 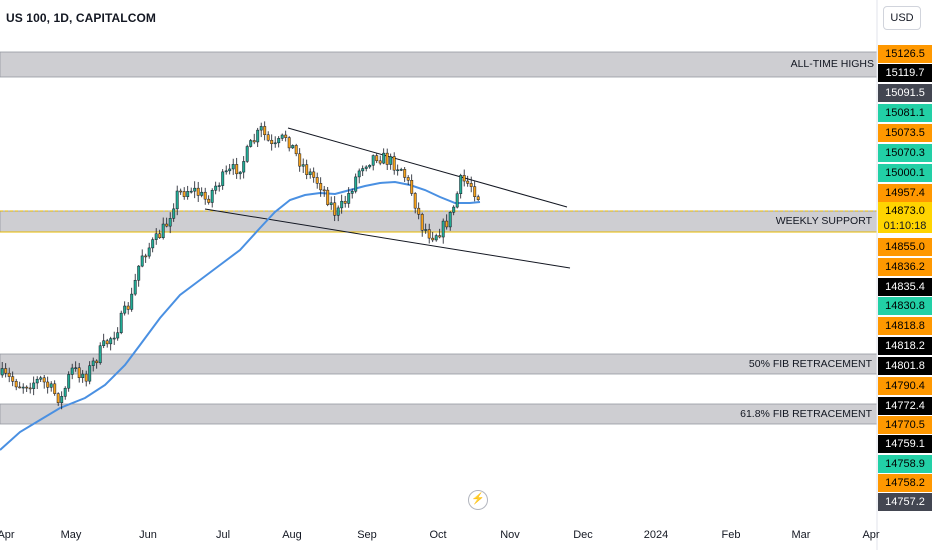 I want to click on price-label: 15070.3, so click(x=905, y=153).